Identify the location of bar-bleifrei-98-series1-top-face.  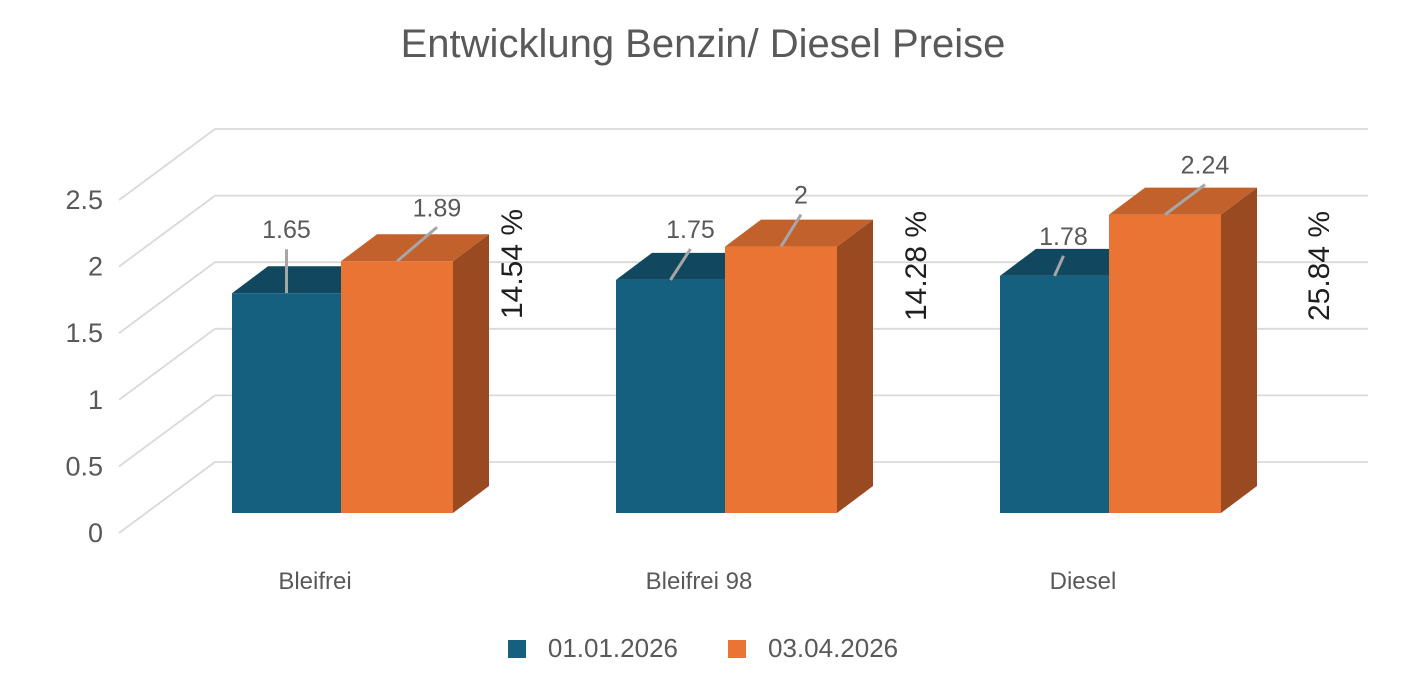
(688, 266).